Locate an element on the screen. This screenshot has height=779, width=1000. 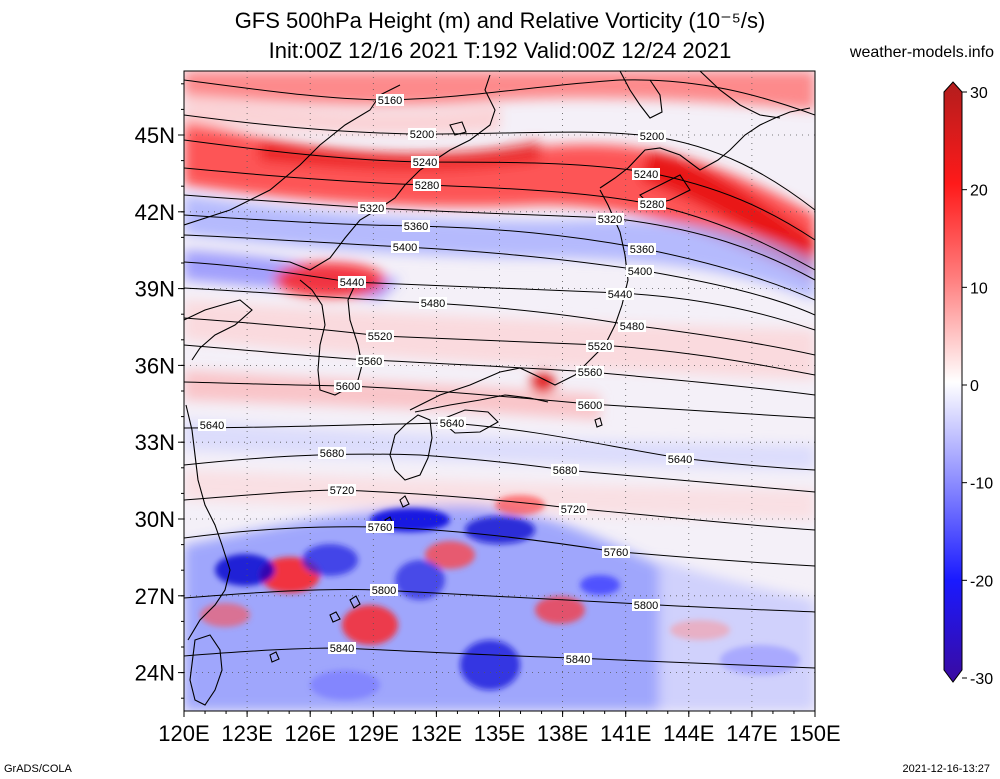
colorbar-tick-label: 10 is located at coordinates (979, 288).